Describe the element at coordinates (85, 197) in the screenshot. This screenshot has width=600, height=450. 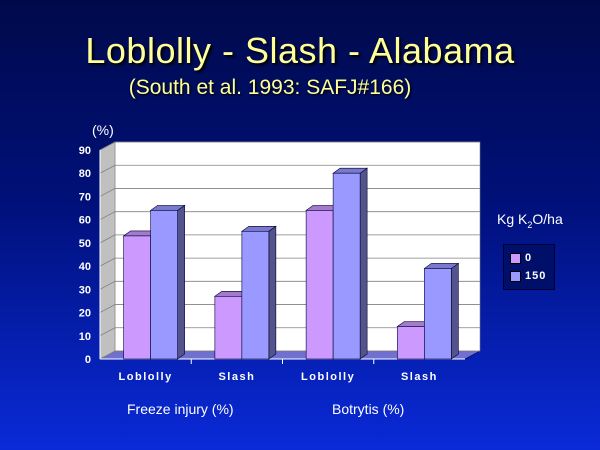
I see `y-tick-label-70: 70` at that location.